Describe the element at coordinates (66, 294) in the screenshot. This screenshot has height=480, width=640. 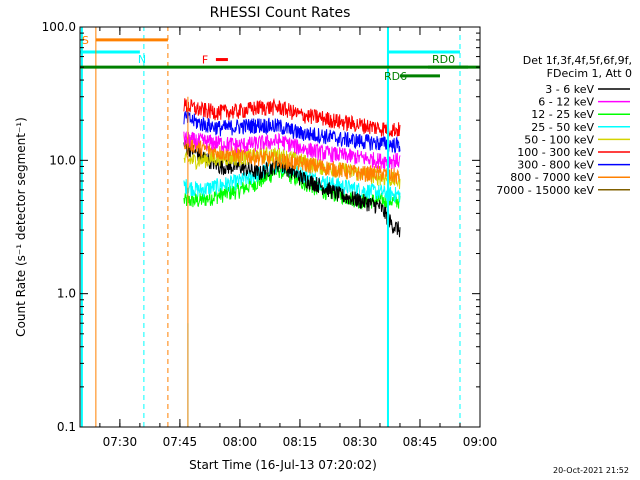
I see `y-tick-label-1: 1.0` at that location.